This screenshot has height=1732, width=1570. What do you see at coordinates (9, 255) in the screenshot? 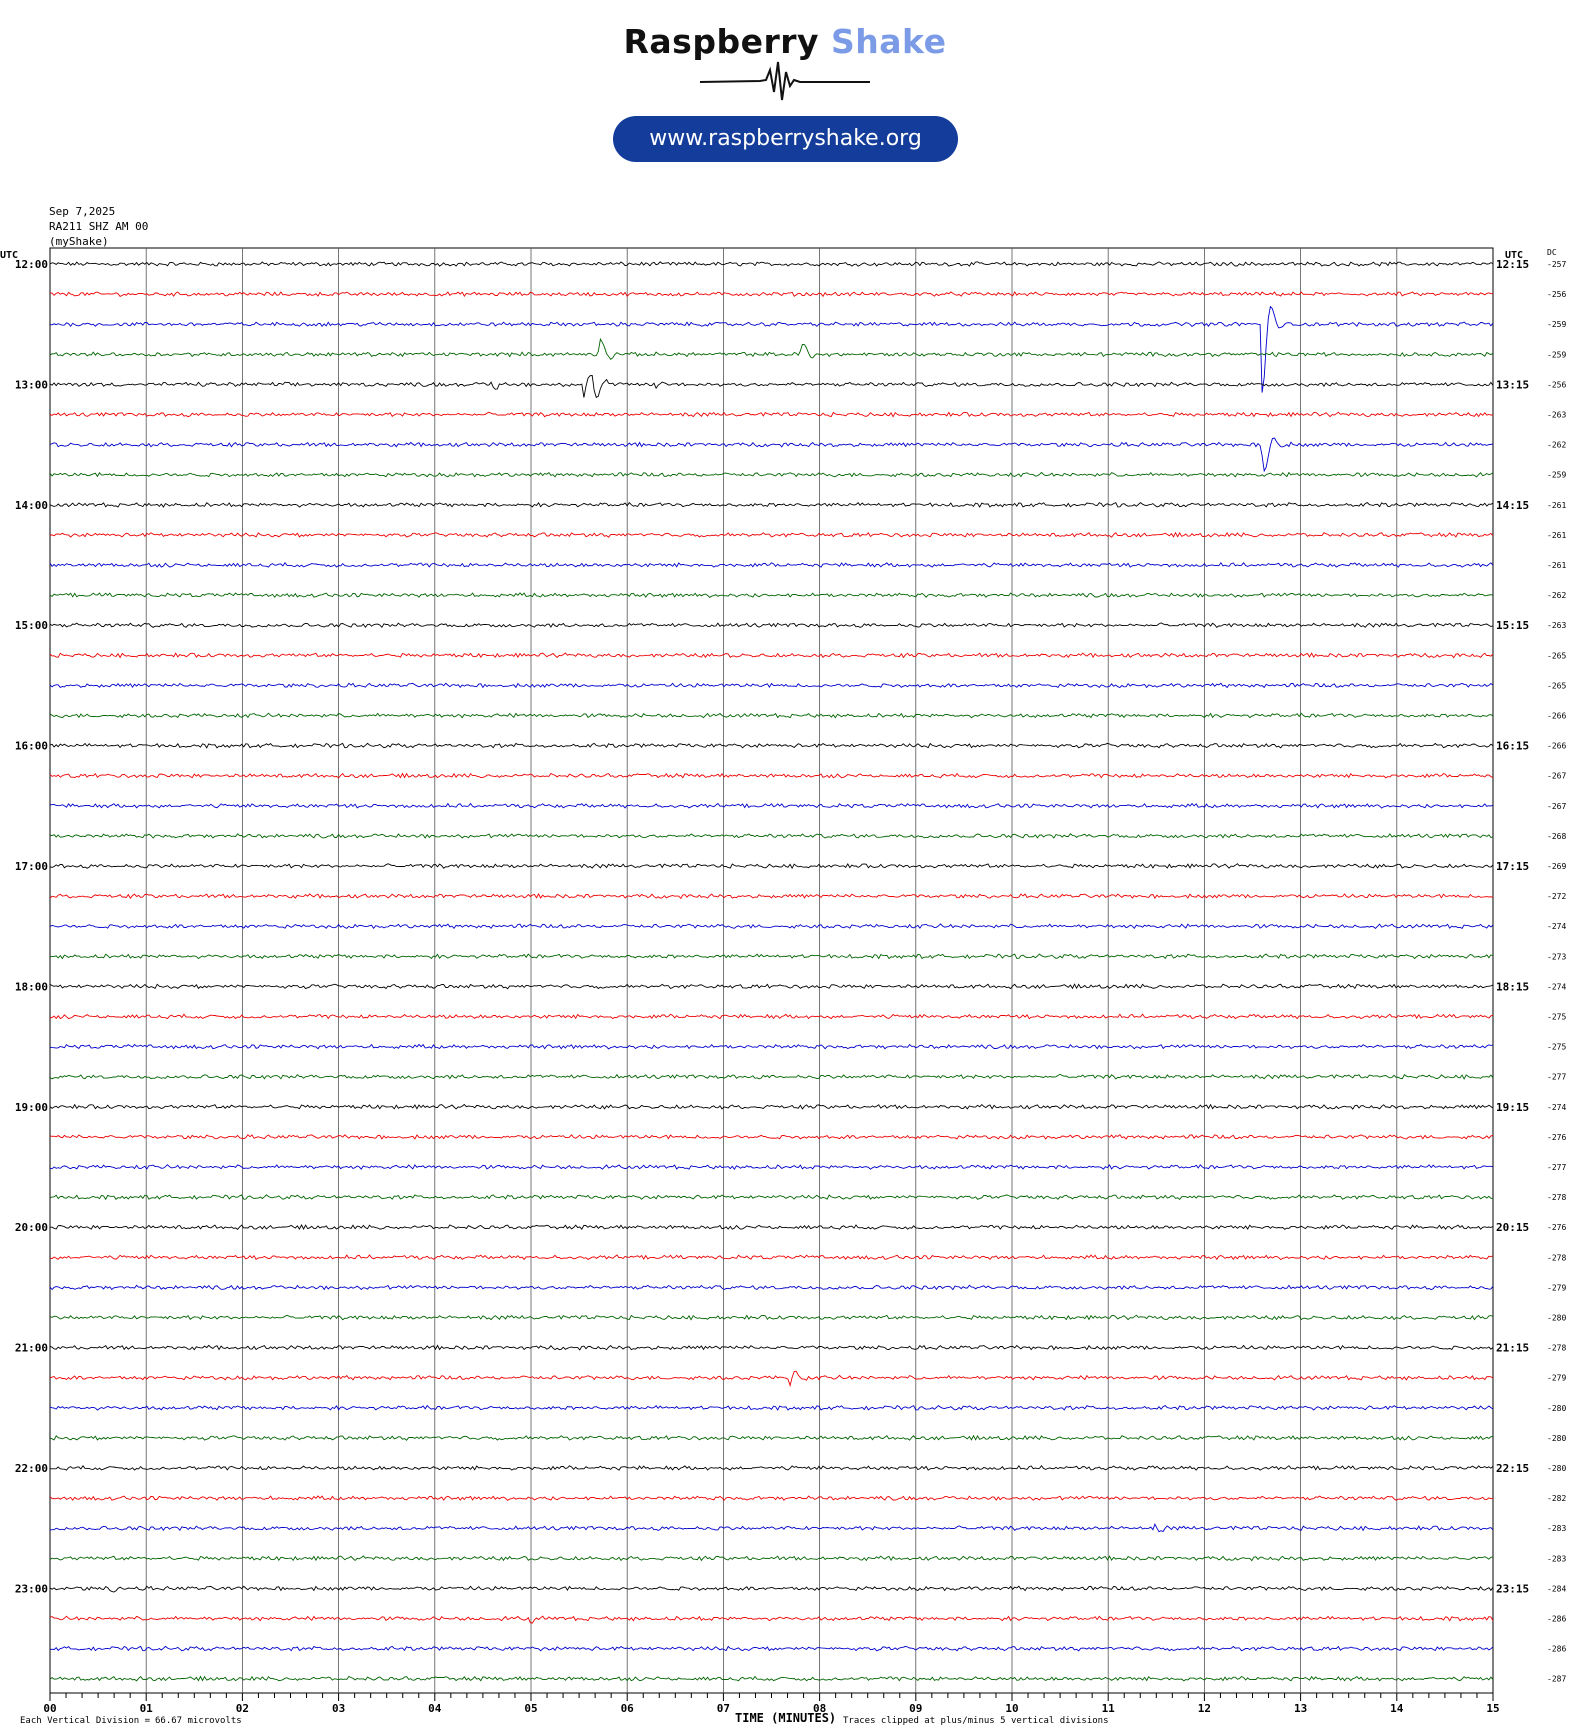
I see `utc-label-left: UTC` at bounding box center [9, 255].